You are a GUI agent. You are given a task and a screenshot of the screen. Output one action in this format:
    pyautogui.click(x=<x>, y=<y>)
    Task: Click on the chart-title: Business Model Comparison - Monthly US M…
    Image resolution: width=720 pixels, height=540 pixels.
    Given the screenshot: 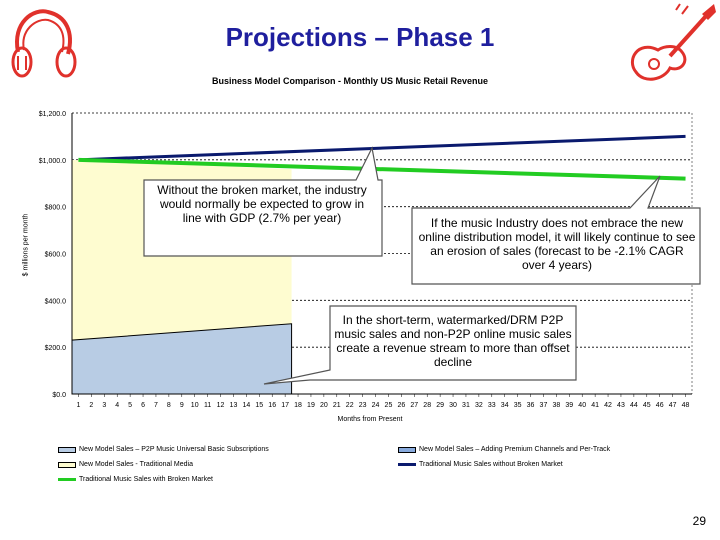 What is the action you would take?
    pyautogui.click(x=350, y=81)
    